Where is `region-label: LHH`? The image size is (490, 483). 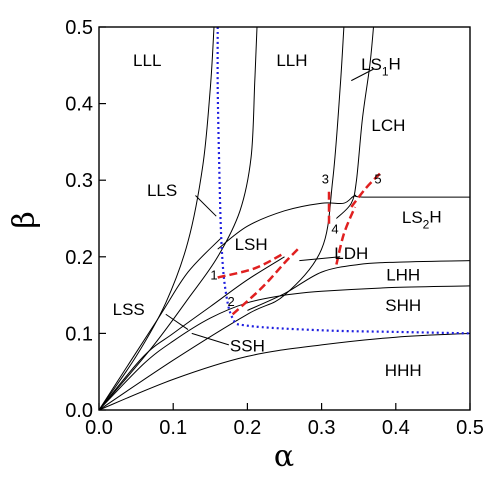
region-label: LHH is located at coordinates (403, 274).